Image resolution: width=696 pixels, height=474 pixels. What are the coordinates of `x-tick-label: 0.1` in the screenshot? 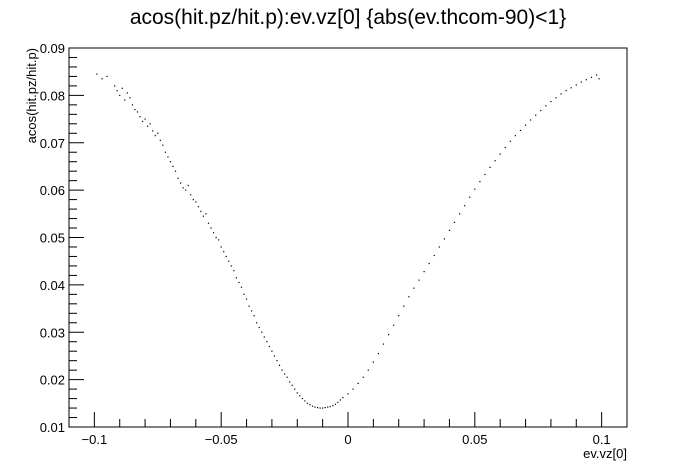 It's located at (602, 439).